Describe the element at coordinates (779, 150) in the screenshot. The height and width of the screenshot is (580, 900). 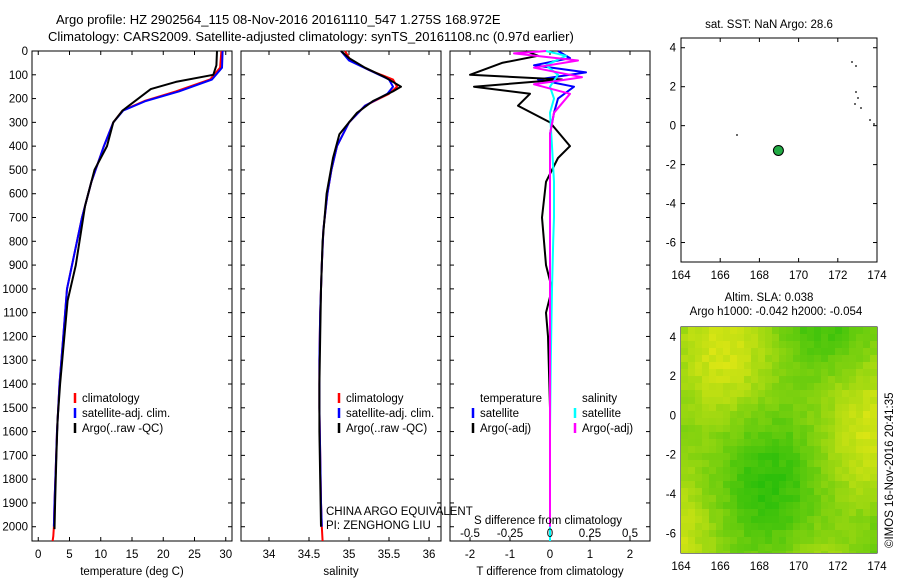
I see `sst-map-frame` at that location.